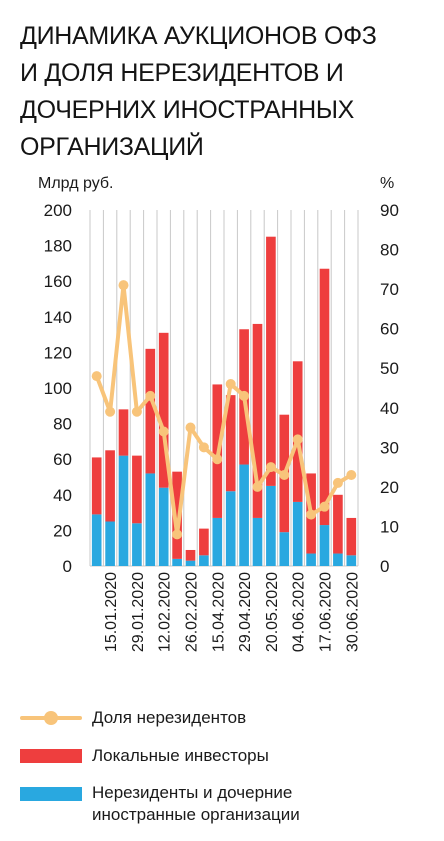 This screenshot has height=841, width=444. I want to click on x-tick-label: 30.06.2020, so click(352, 612).